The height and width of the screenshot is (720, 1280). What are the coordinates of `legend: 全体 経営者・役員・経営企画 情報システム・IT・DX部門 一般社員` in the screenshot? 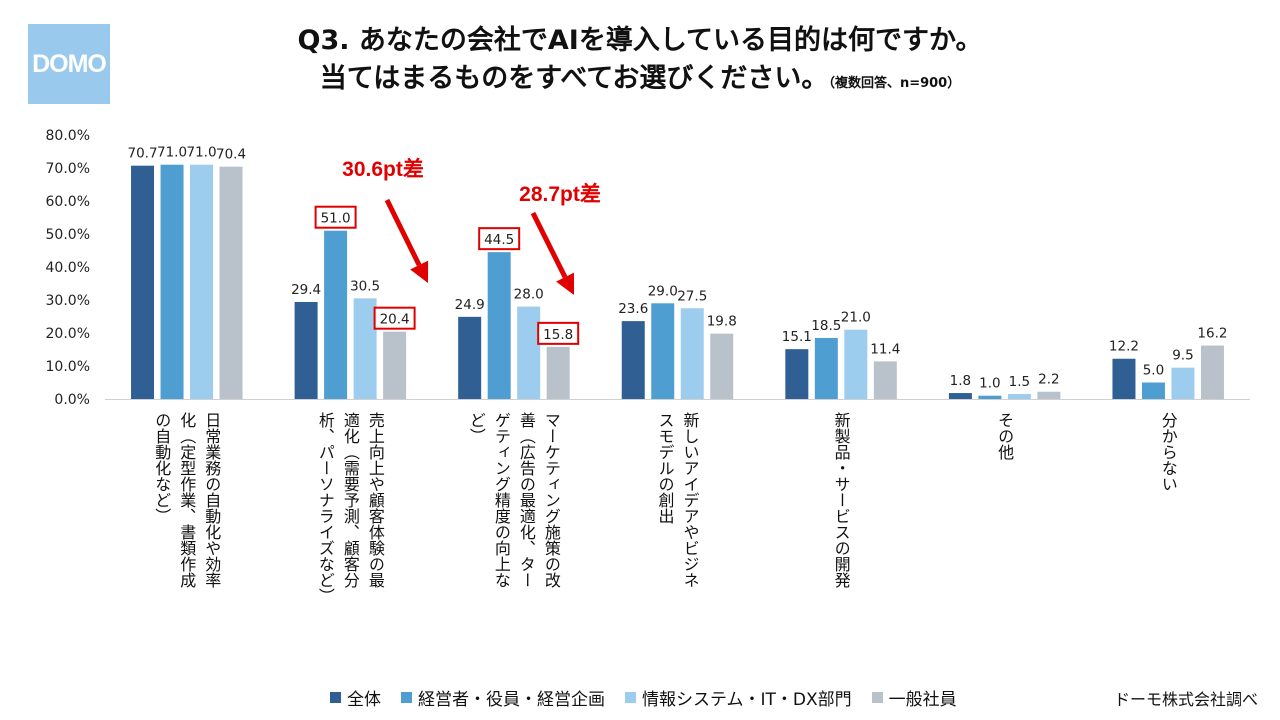 It's located at (643, 697).